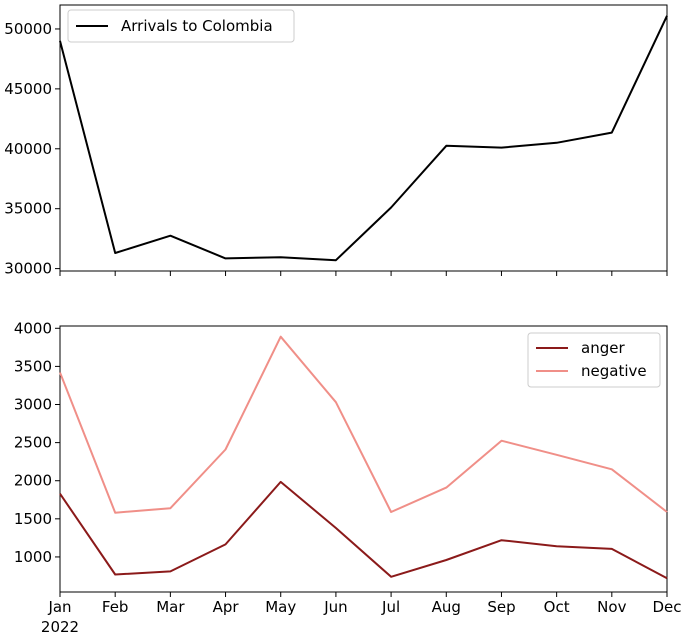  Describe the element at coordinates (197, 26) in the screenshot. I see `legend-label-arrivals: Arrivals to Colombia` at that location.